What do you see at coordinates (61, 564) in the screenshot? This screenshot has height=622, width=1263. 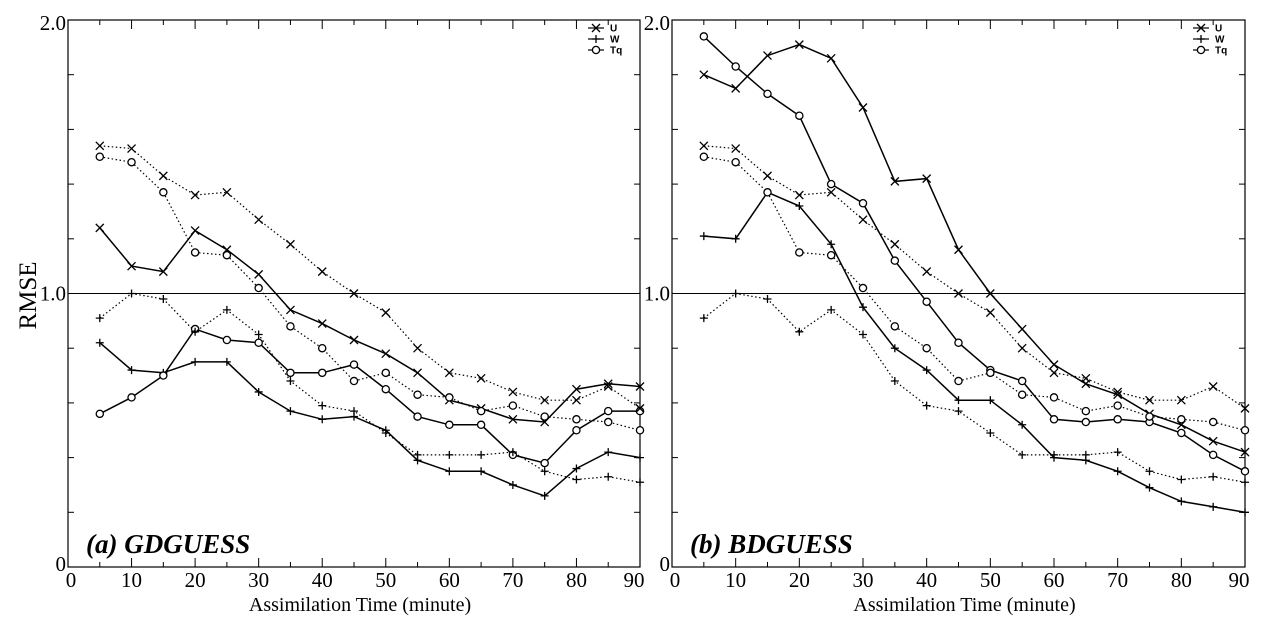 I see `panel-a-y-tick-label: 0` at bounding box center [61, 564].